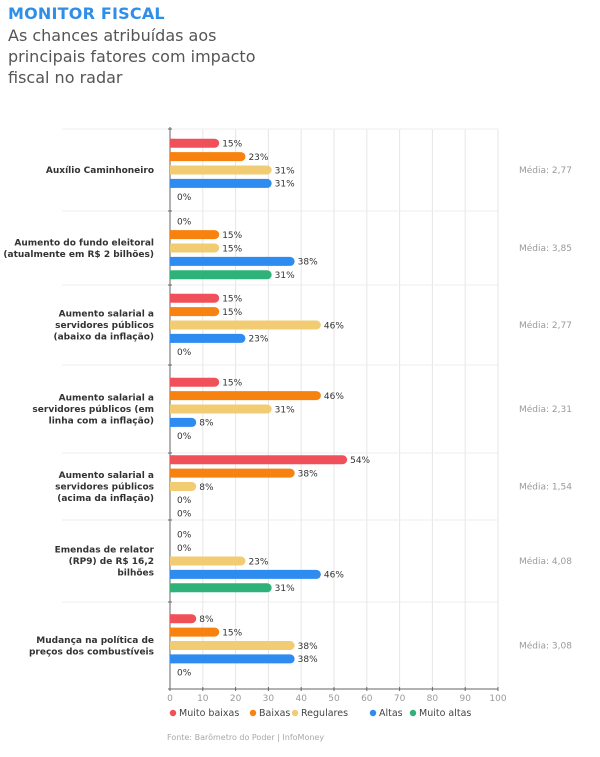  What do you see at coordinates (86, 13) in the screenshot?
I see `chart-title: MONITOR FISCAL` at bounding box center [86, 13].